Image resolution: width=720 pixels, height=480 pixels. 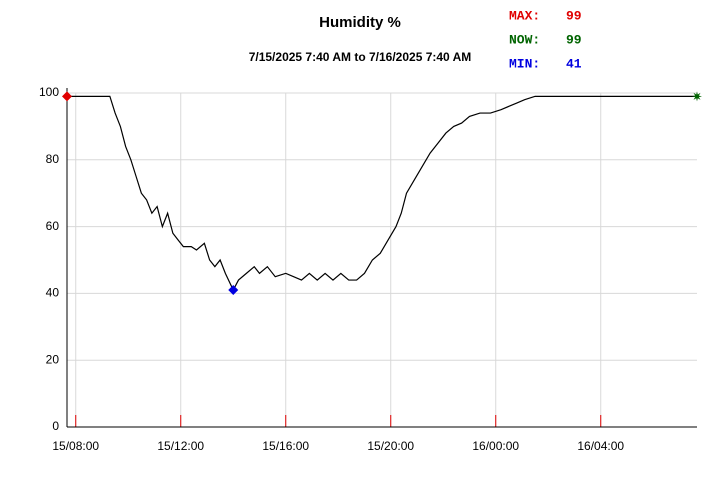 I want to click on x-tick-label: 16/04:00, so click(x=600, y=446).